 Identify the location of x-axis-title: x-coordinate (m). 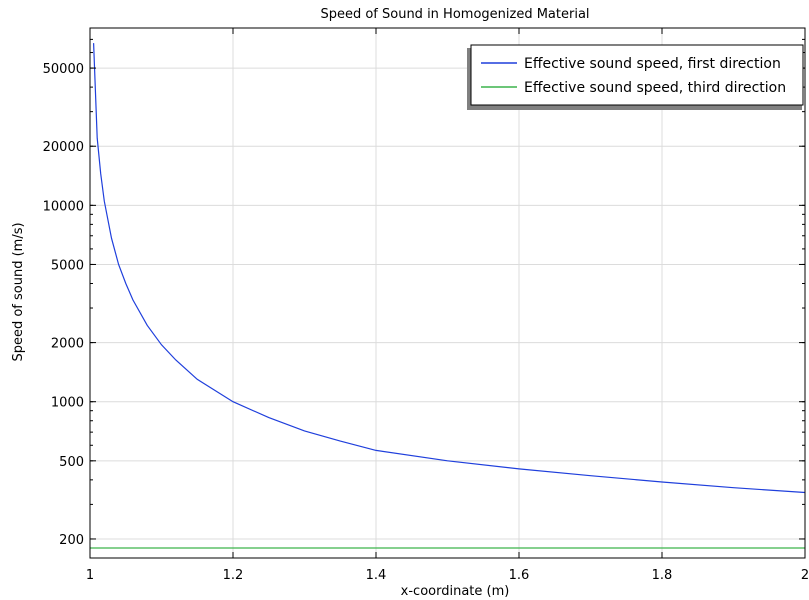
(455, 591).